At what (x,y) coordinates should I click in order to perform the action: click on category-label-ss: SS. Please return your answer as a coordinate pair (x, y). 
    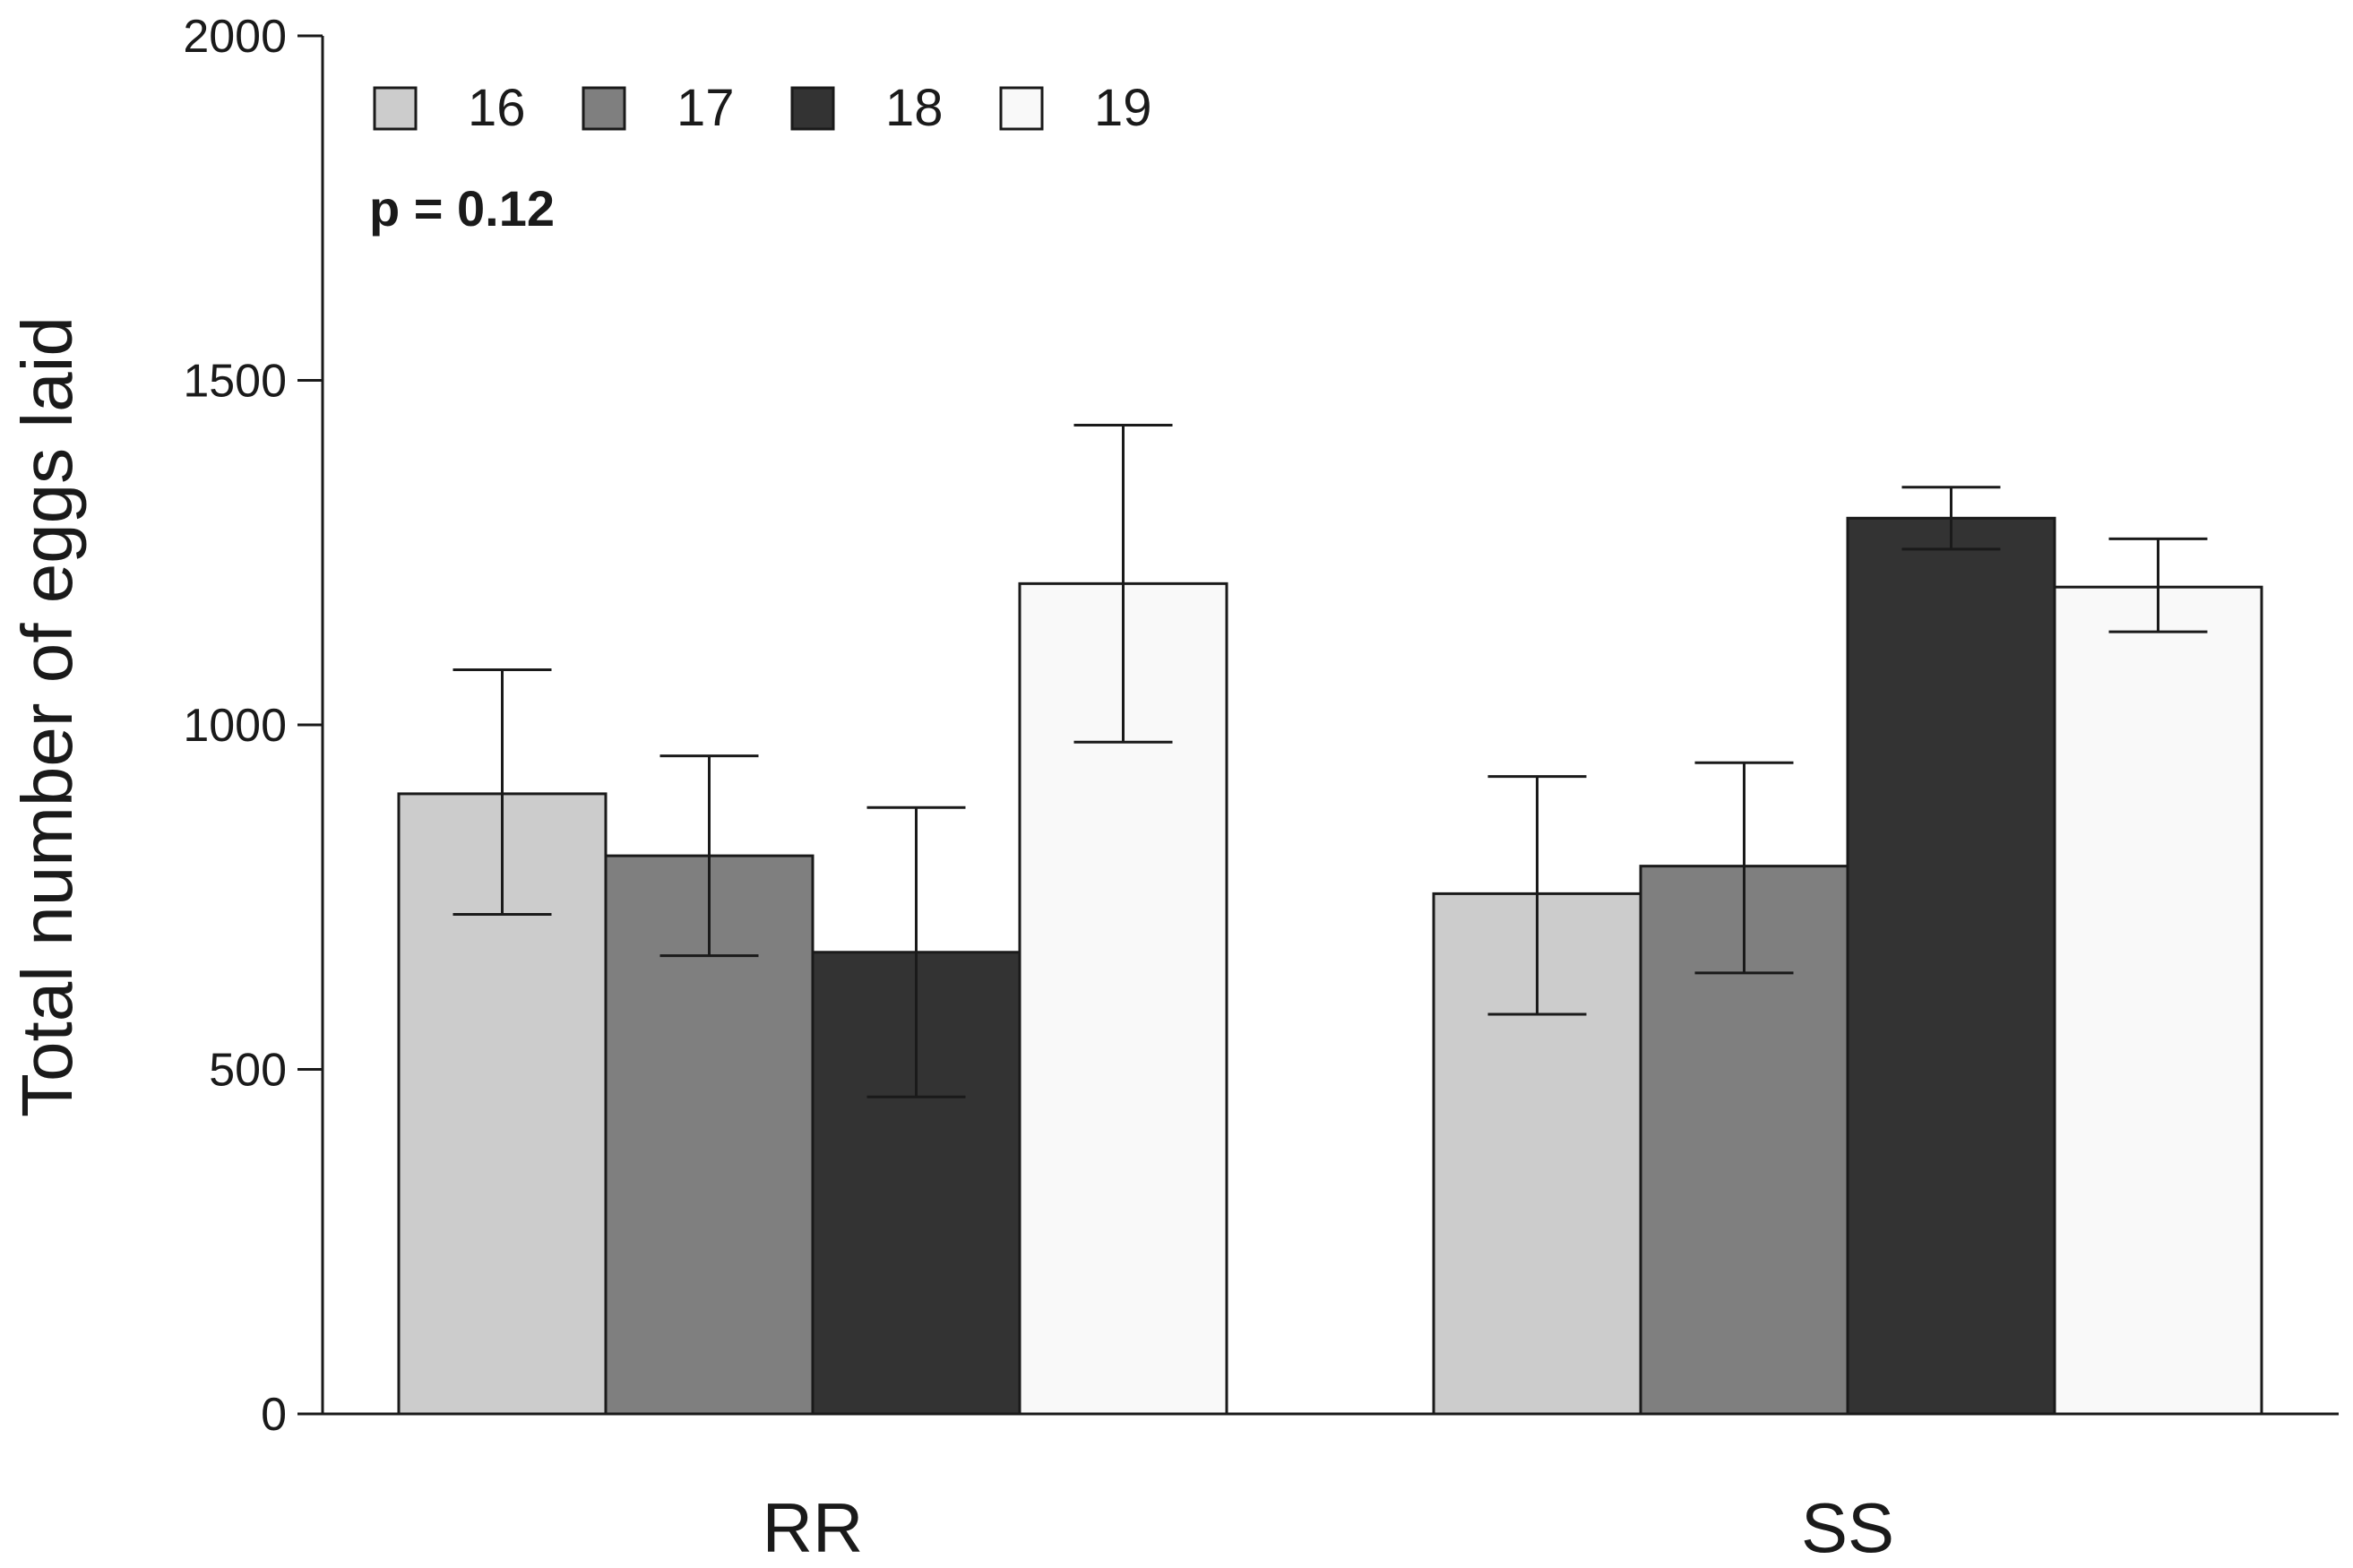
    Looking at the image, I should click on (1848, 1527).